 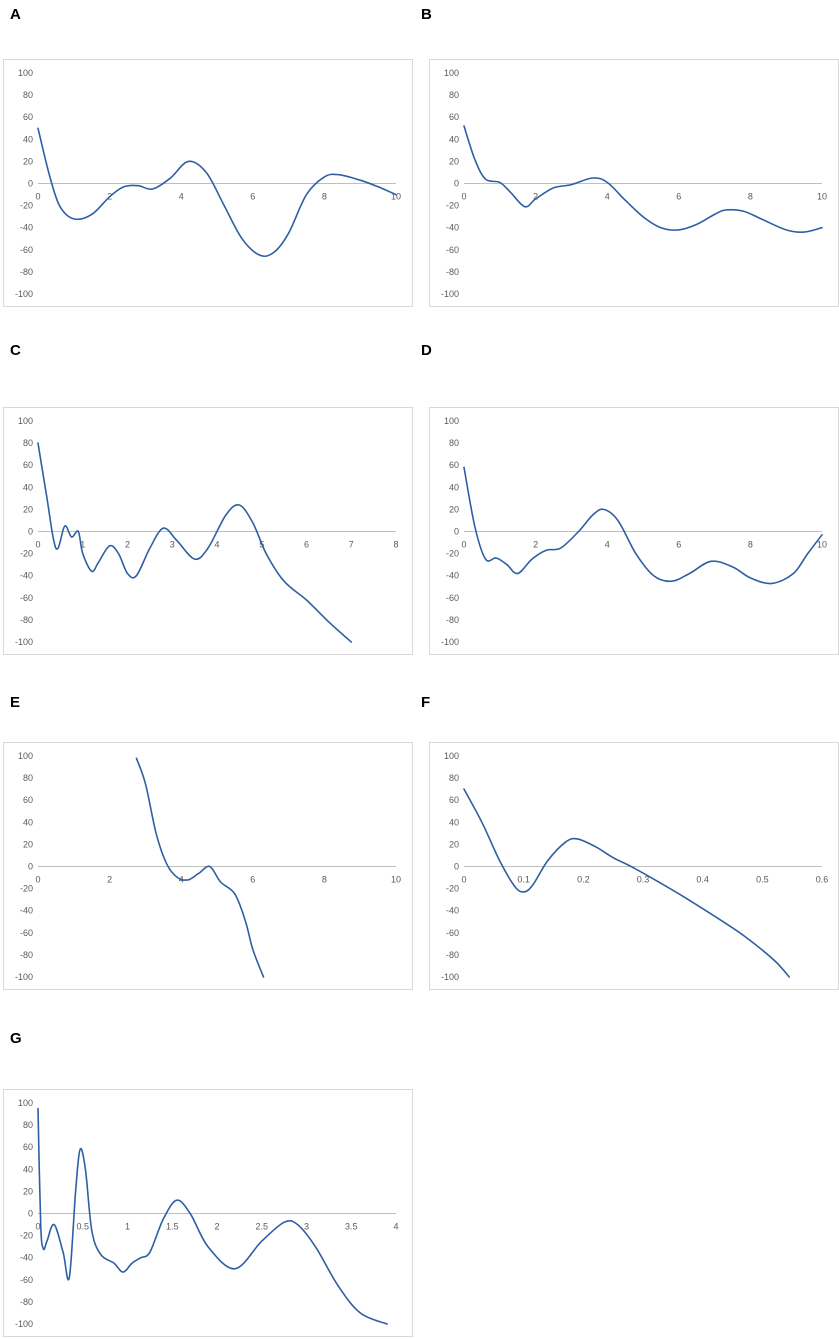 I want to click on panel-label-f: F, so click(x=426, y=702).